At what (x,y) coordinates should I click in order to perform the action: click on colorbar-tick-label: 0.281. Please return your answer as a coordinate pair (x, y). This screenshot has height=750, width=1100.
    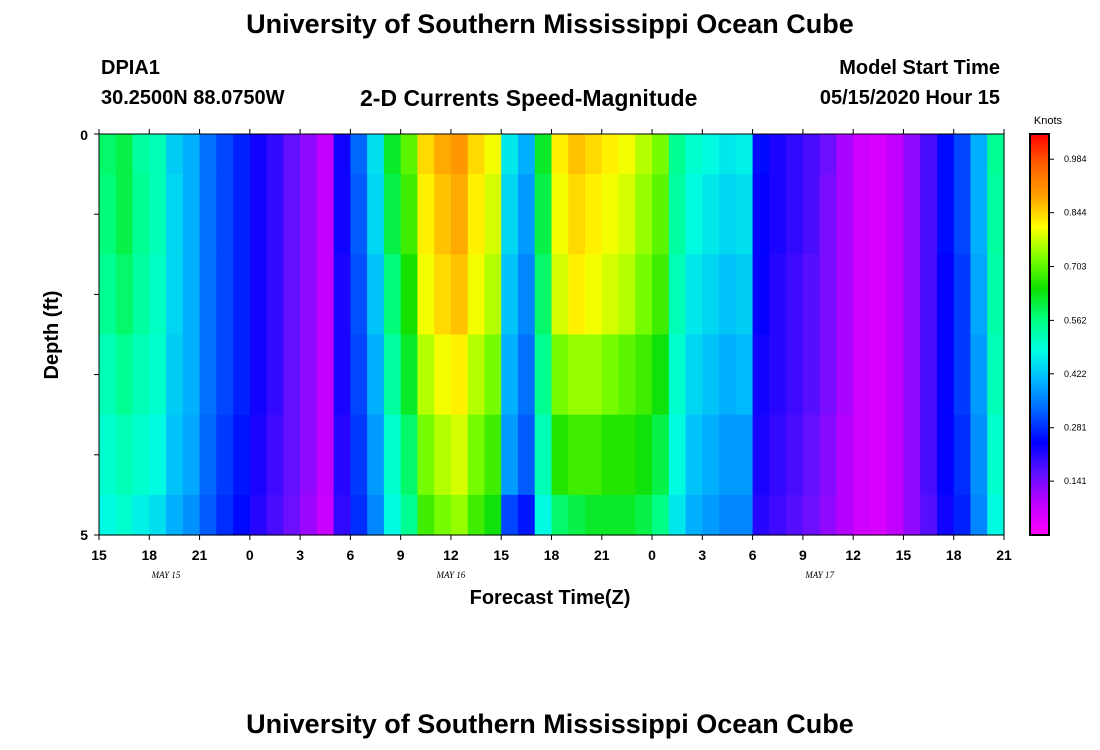
    Looking at the image, I should click on (1075, 428).